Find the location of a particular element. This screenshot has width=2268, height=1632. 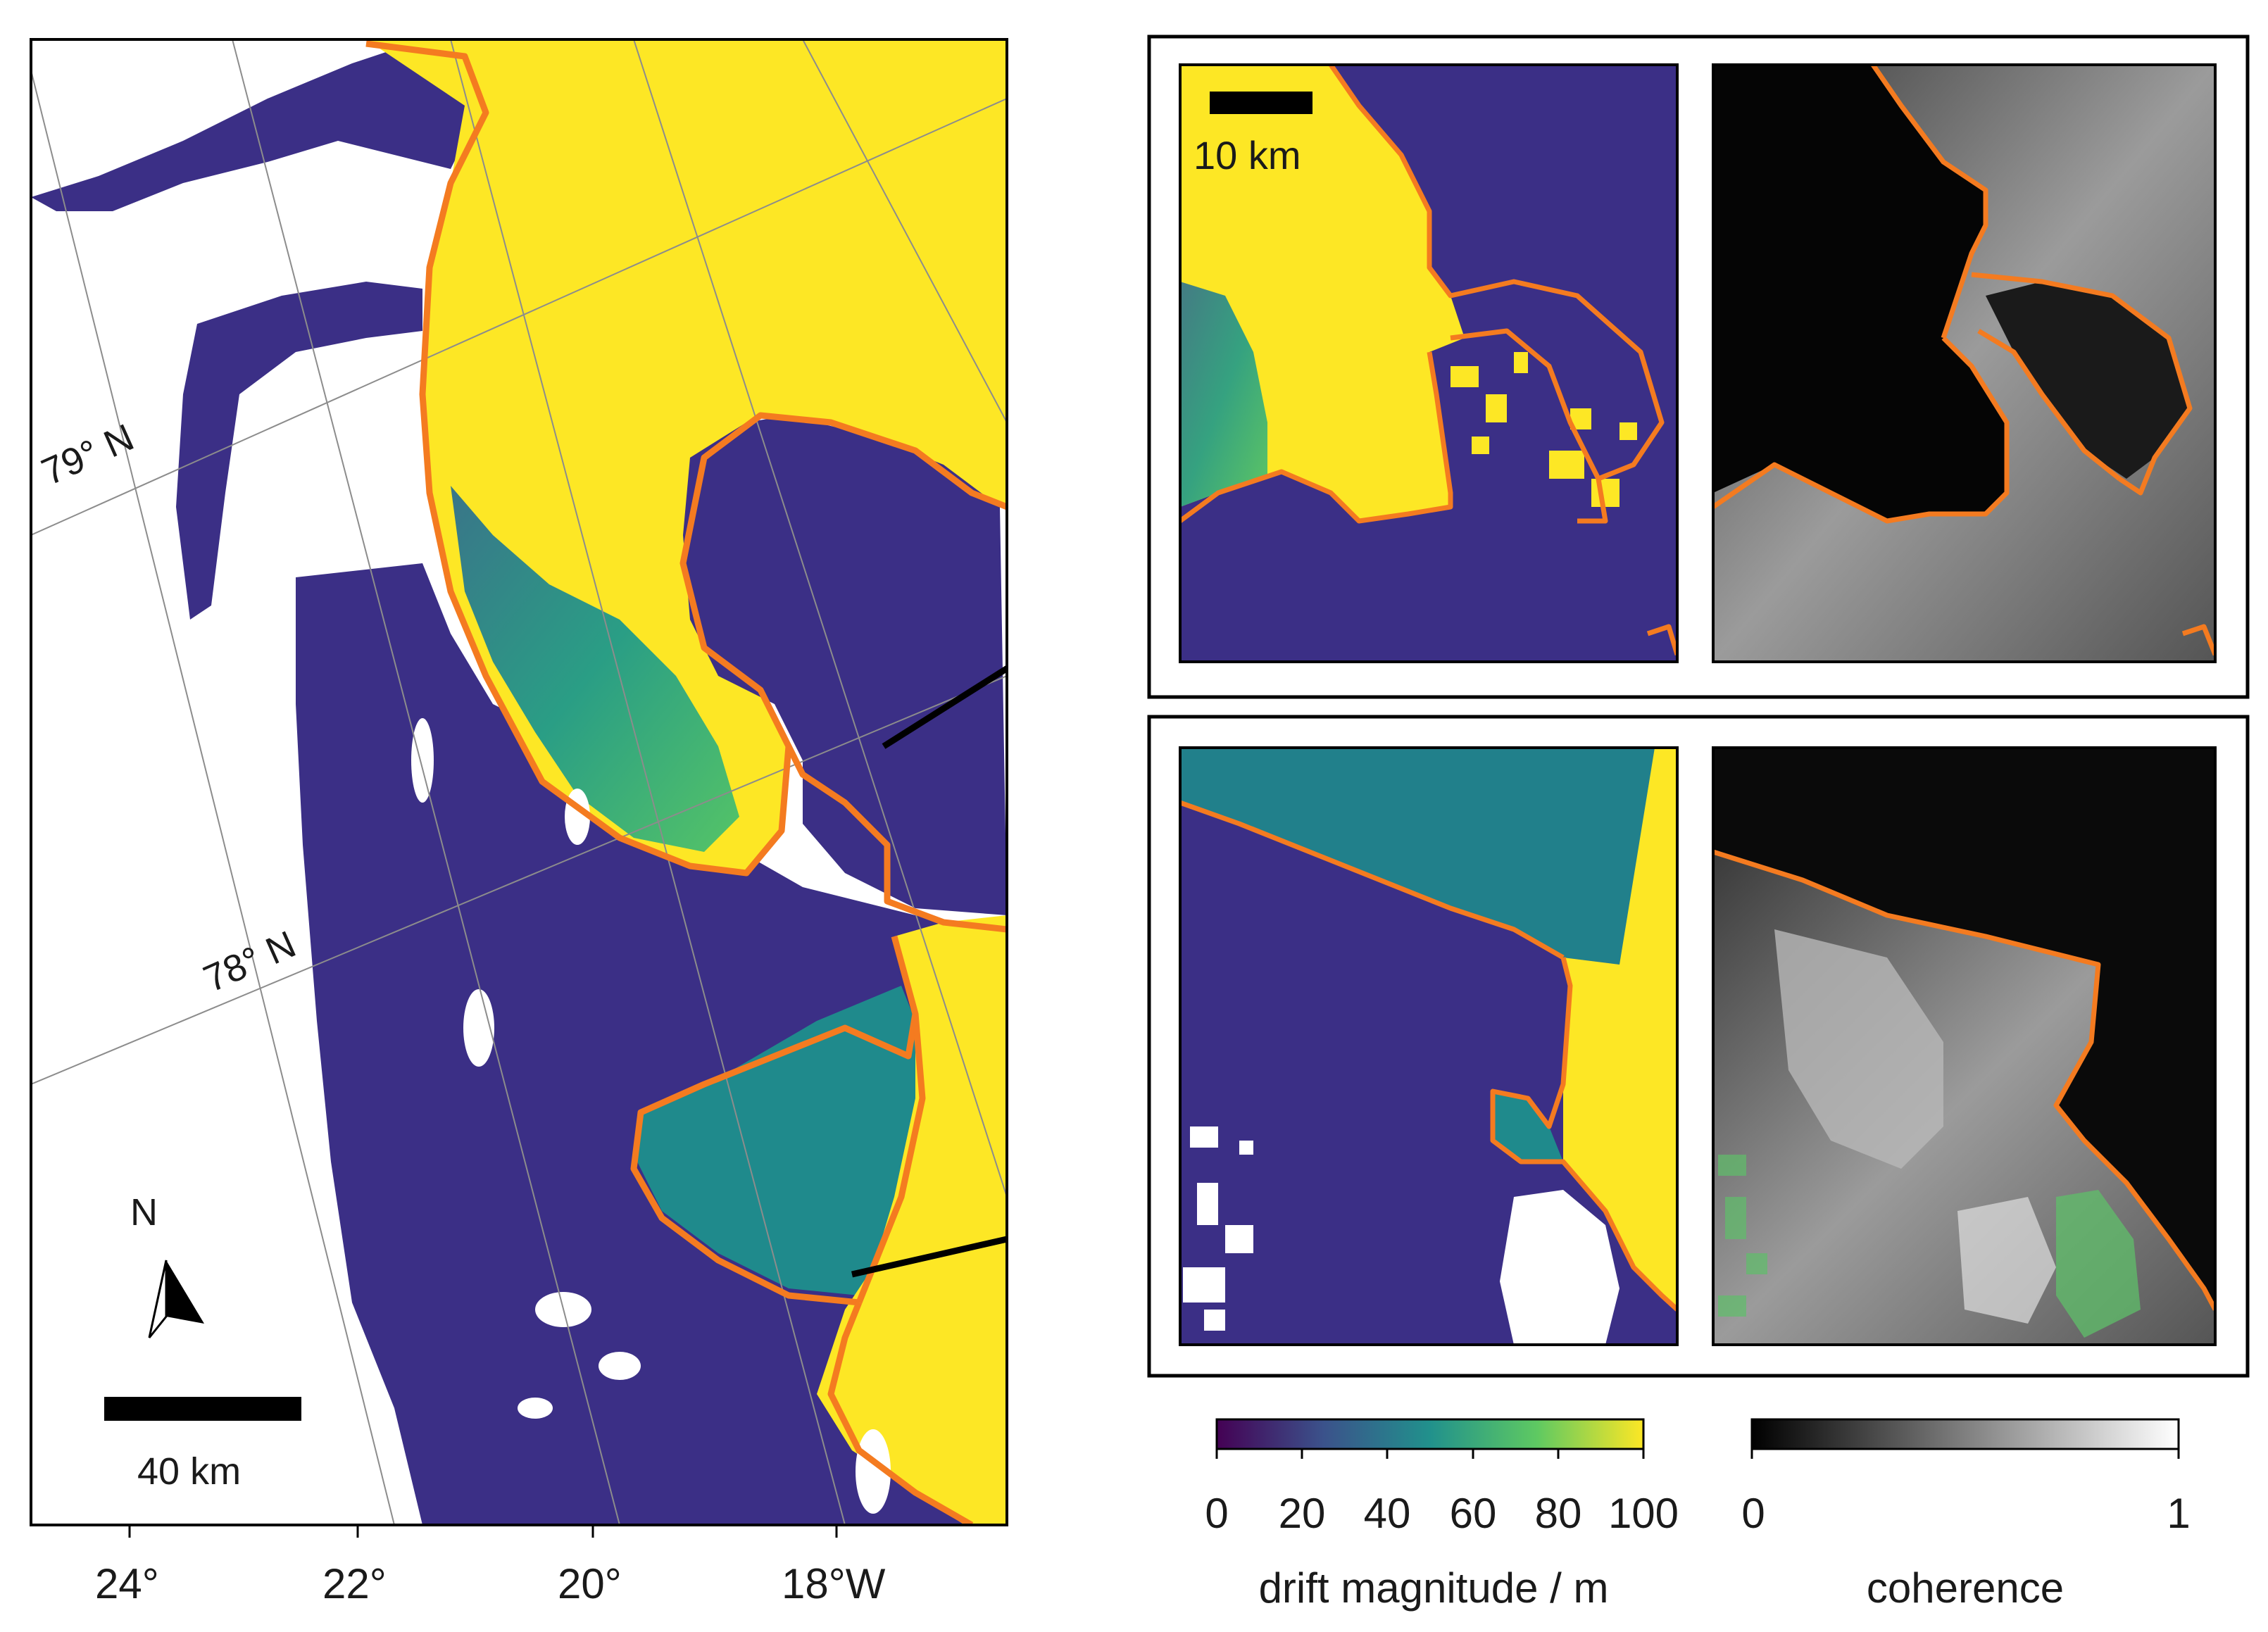

scale-bar-main is located at coordinates (203, 1409).